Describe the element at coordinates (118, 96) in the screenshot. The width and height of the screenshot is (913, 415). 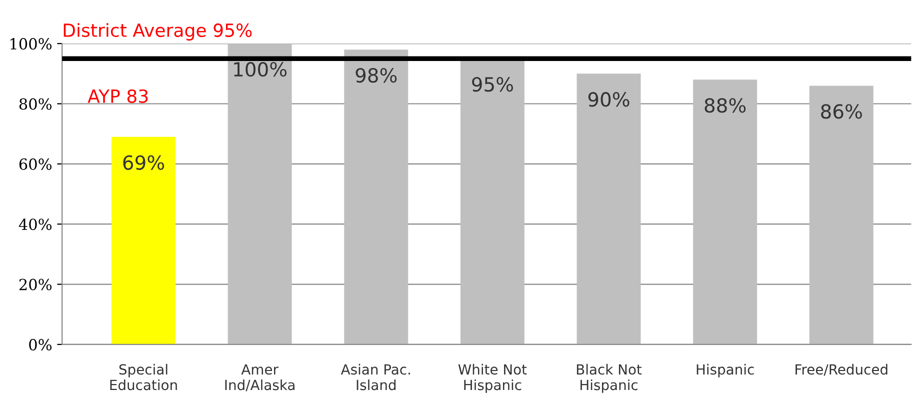
I see `annotation: AYP 83` at that location.